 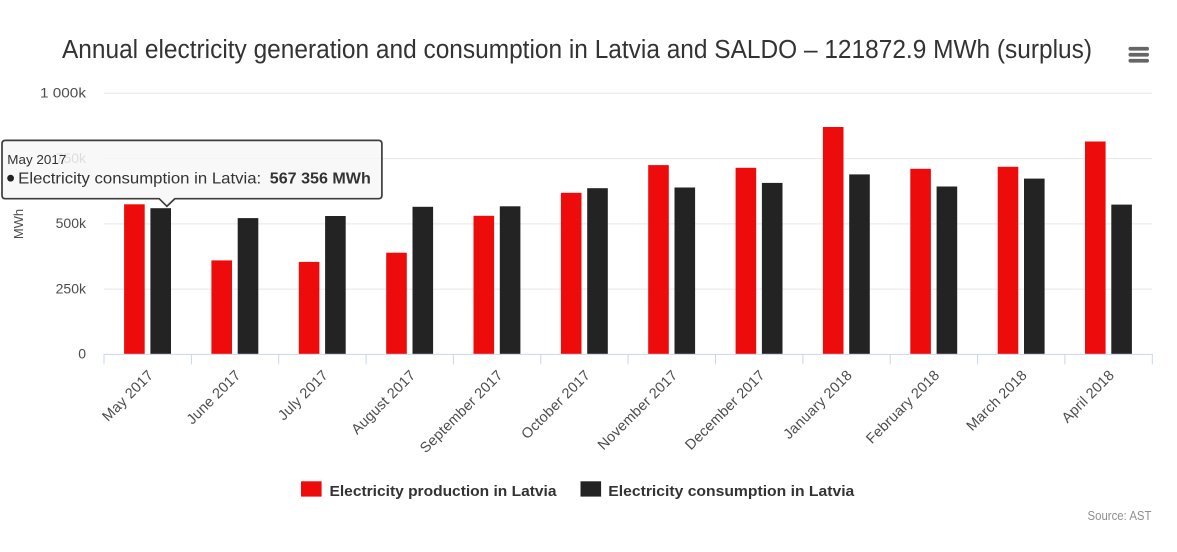 I want to click on svg-text:Electricity production in Latv: Electricity production in Latvia, so click(x=444, y=491).